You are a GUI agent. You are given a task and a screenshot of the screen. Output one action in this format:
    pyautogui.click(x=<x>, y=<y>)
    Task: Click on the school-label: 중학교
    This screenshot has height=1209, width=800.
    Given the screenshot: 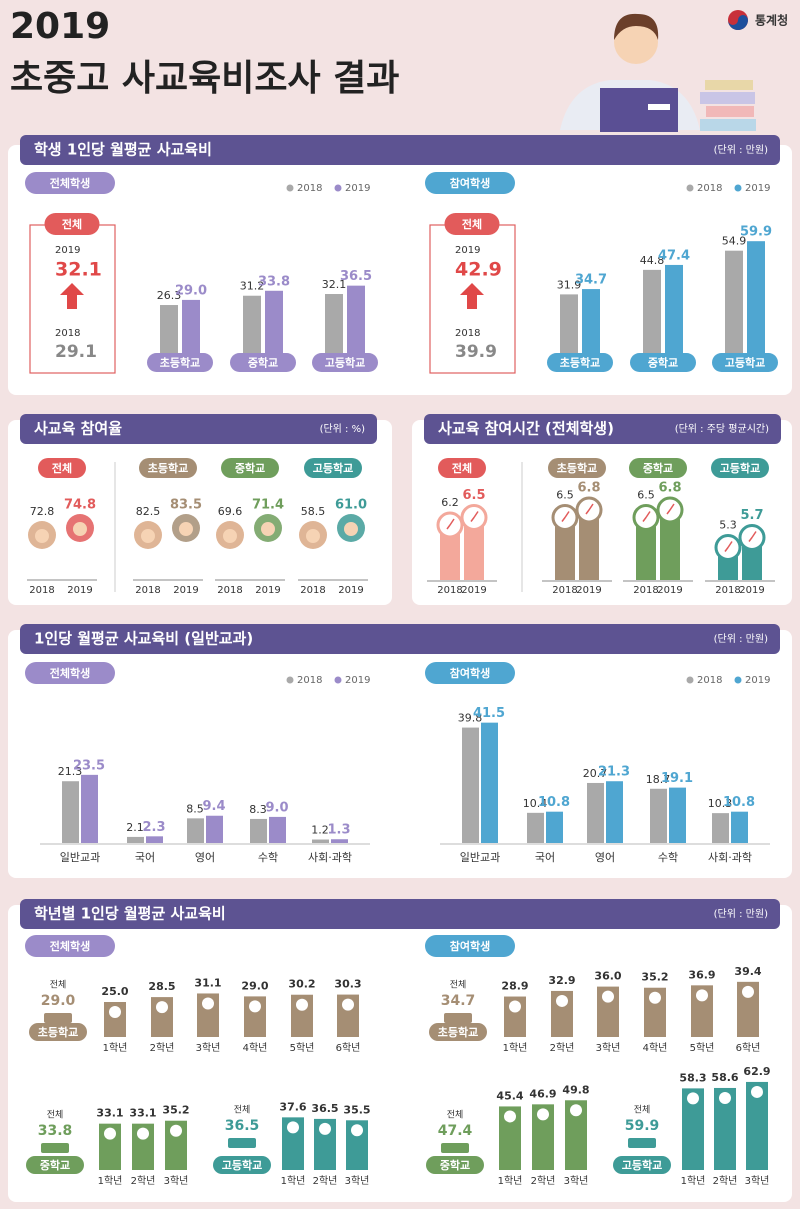 What is the action you would take?
    pyautogui.click(x=455, y=1165)
    